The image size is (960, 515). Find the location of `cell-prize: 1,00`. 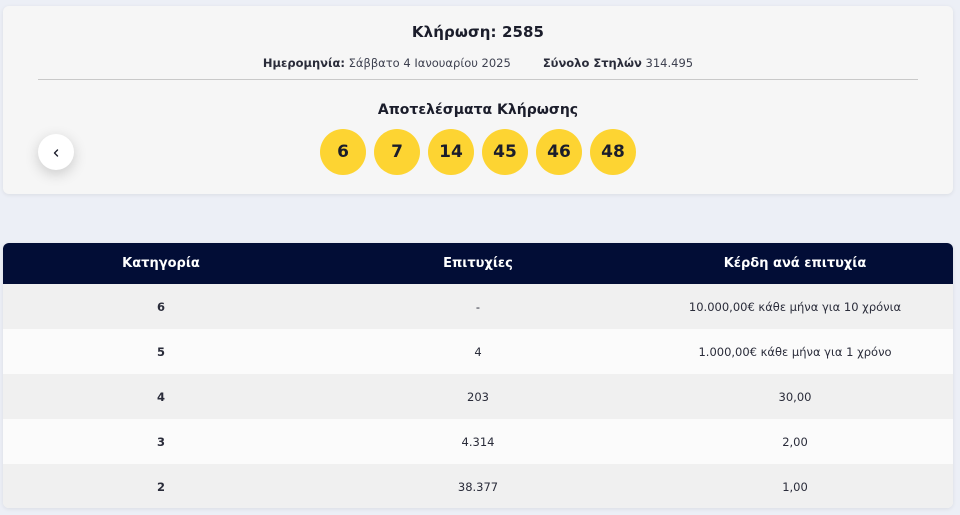

cell-prize: 1,00 is located at coordinates (795, 486).